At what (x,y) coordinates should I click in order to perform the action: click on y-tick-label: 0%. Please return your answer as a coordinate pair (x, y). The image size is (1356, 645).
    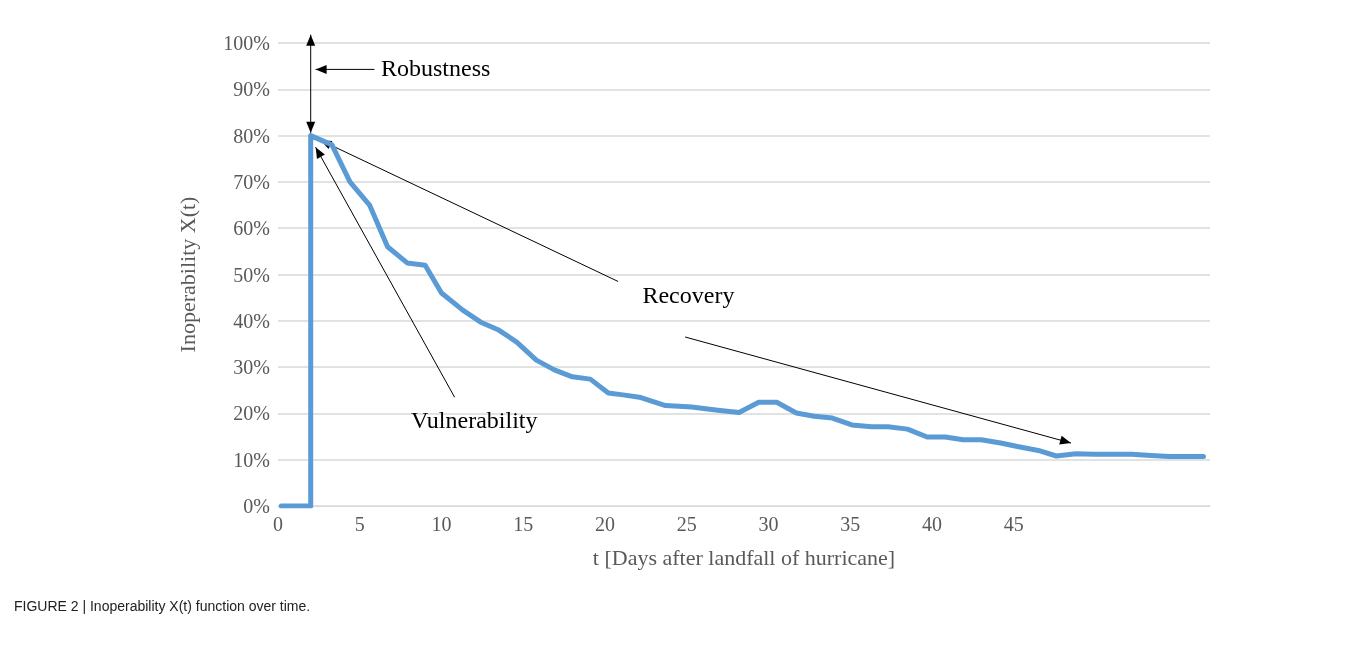
    Looking at the image, I should click on (256, 506).